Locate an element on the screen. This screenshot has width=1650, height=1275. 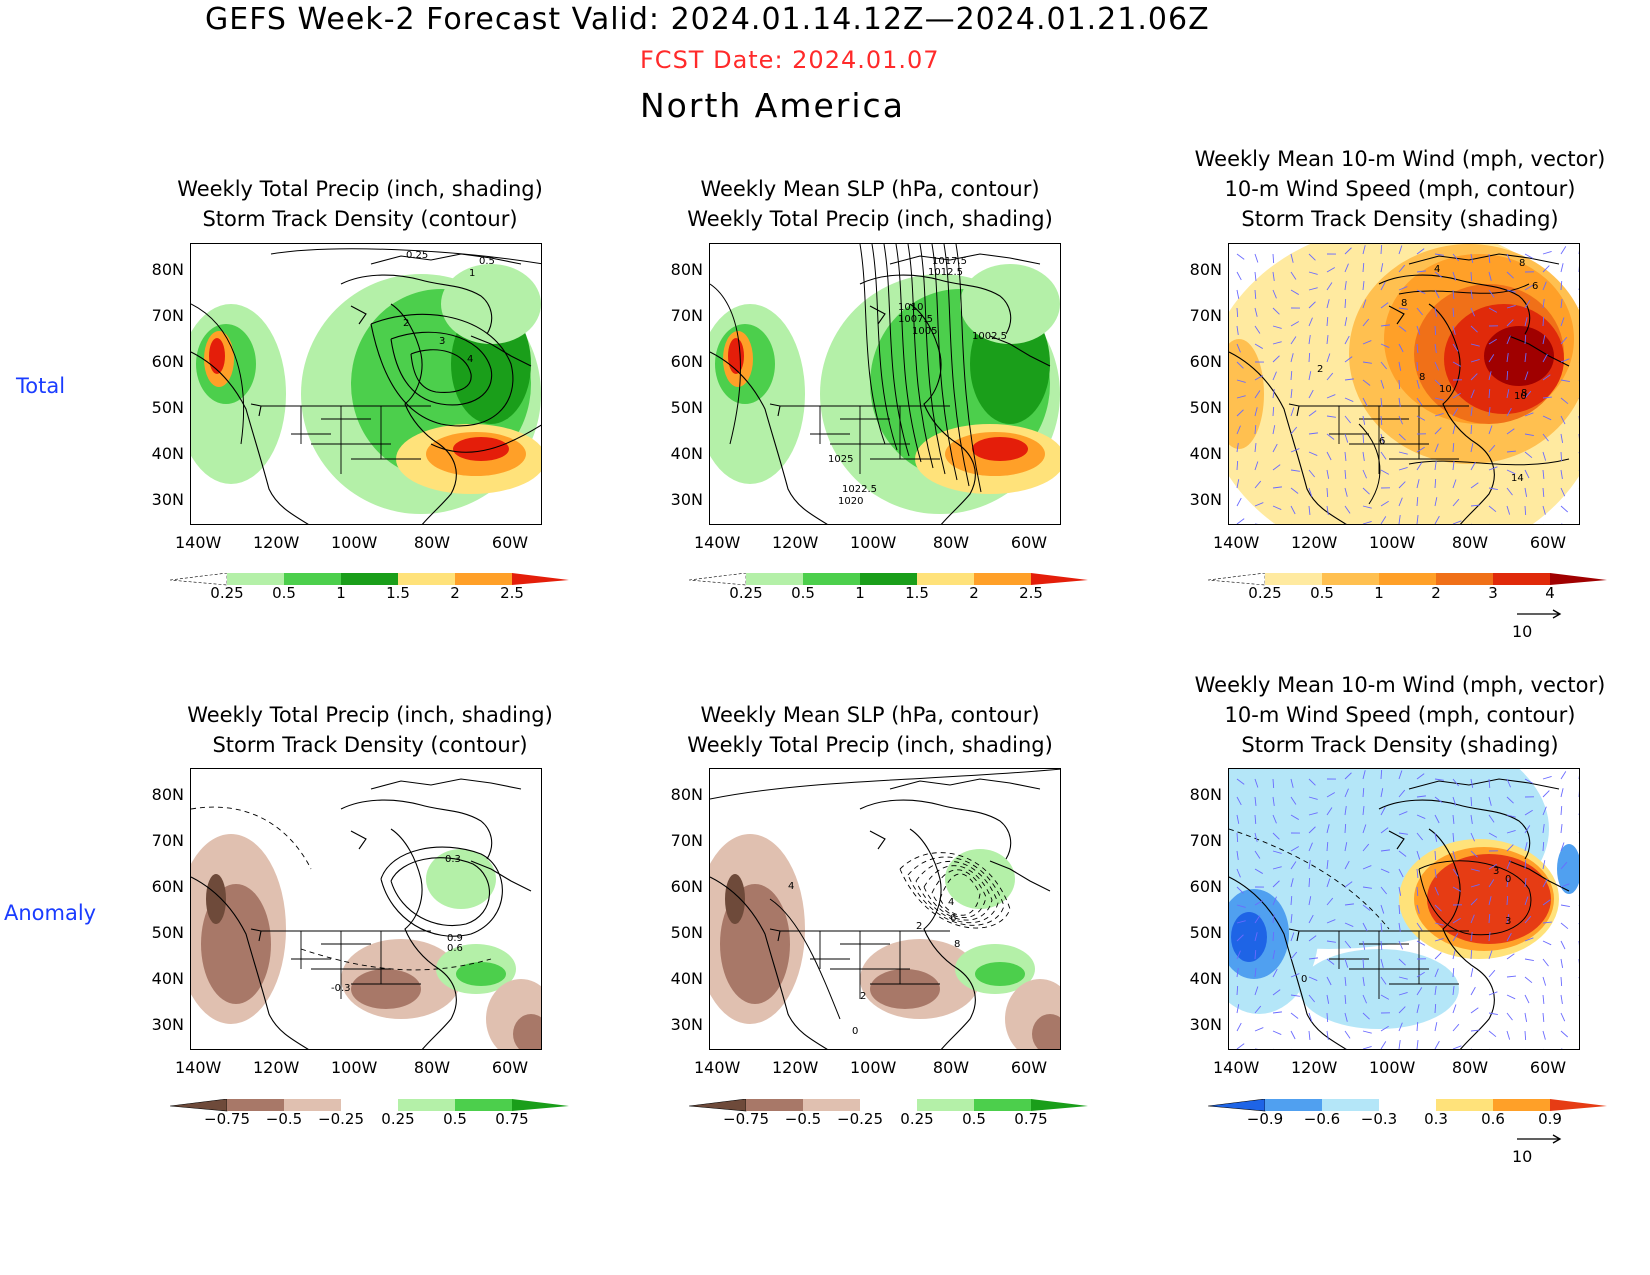
vector-reference-label-bottom: 10 is located at coordinates (1522, 1156).